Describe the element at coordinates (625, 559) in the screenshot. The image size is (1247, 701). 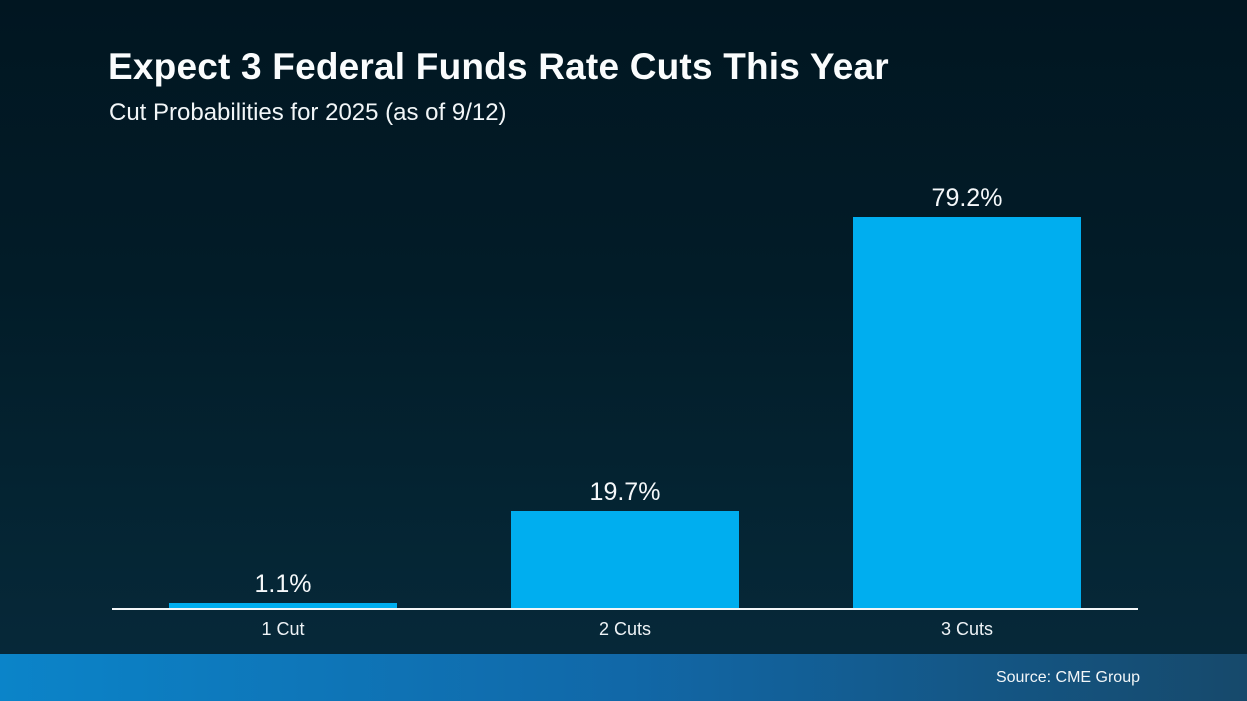
I see `bar-2-cuts` at that location.